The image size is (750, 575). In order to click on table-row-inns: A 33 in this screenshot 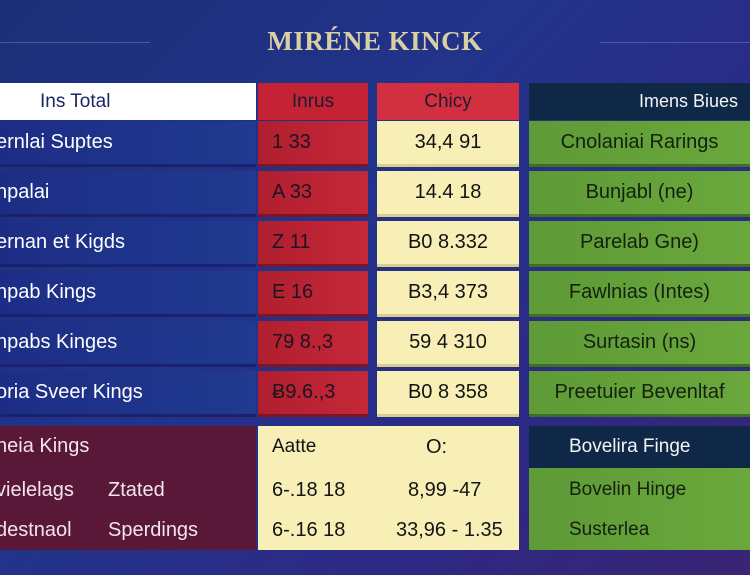, I will do `click(313, 194)`.